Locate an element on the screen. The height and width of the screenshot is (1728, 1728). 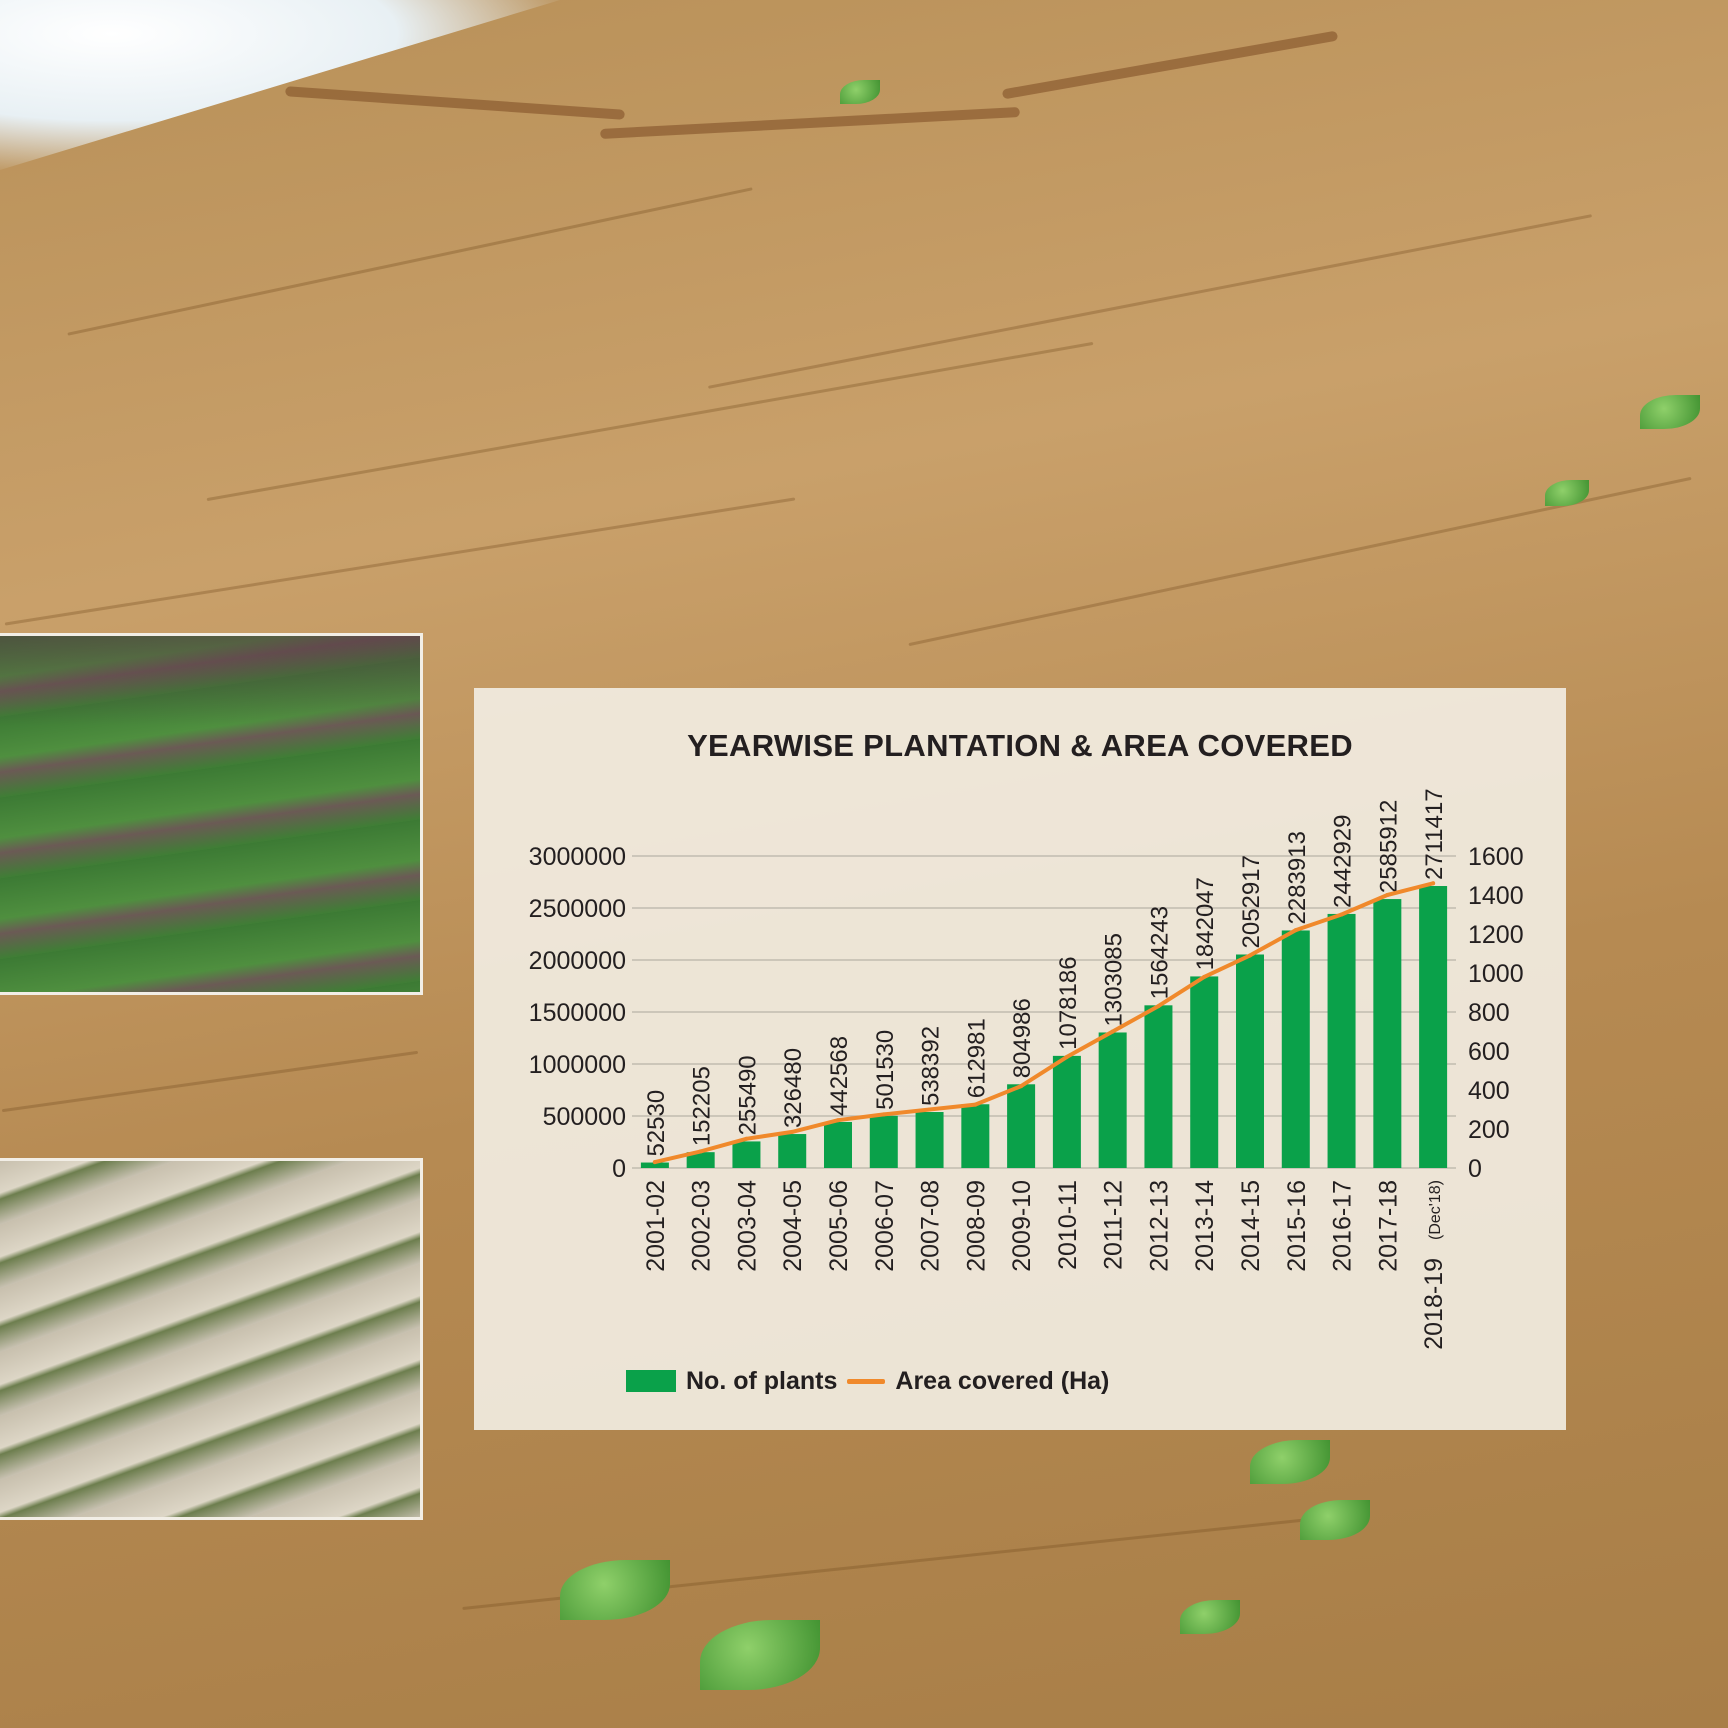
sky-background is located at coordinates (280, 85).